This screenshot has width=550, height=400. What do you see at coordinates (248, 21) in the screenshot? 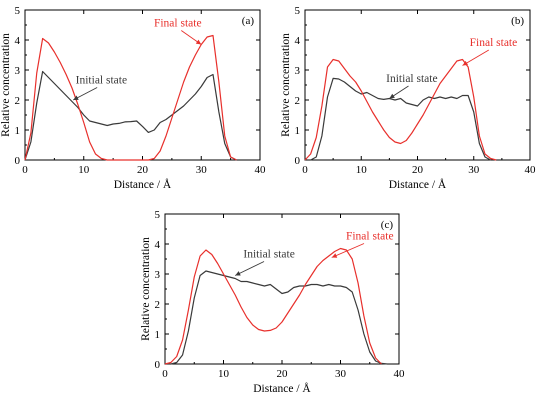
I see `panel-label: (a)` at bounding box center [248, 21].